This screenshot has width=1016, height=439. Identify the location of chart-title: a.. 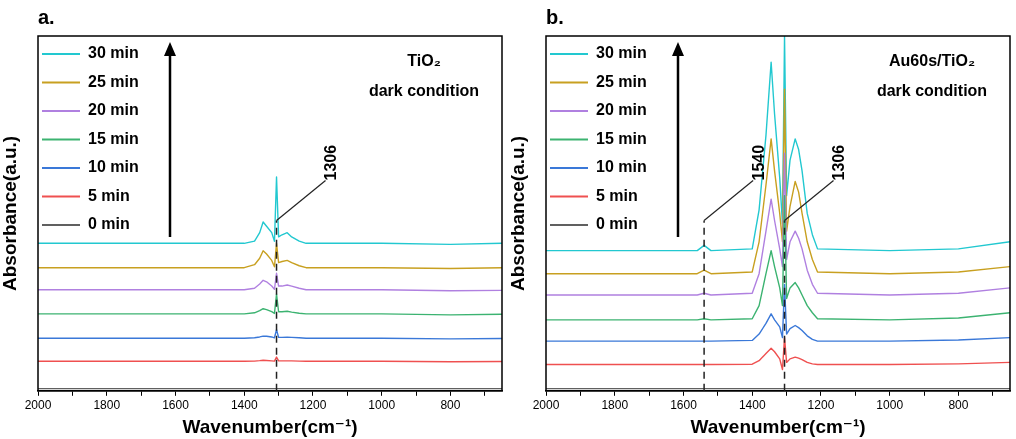
(46, 16).